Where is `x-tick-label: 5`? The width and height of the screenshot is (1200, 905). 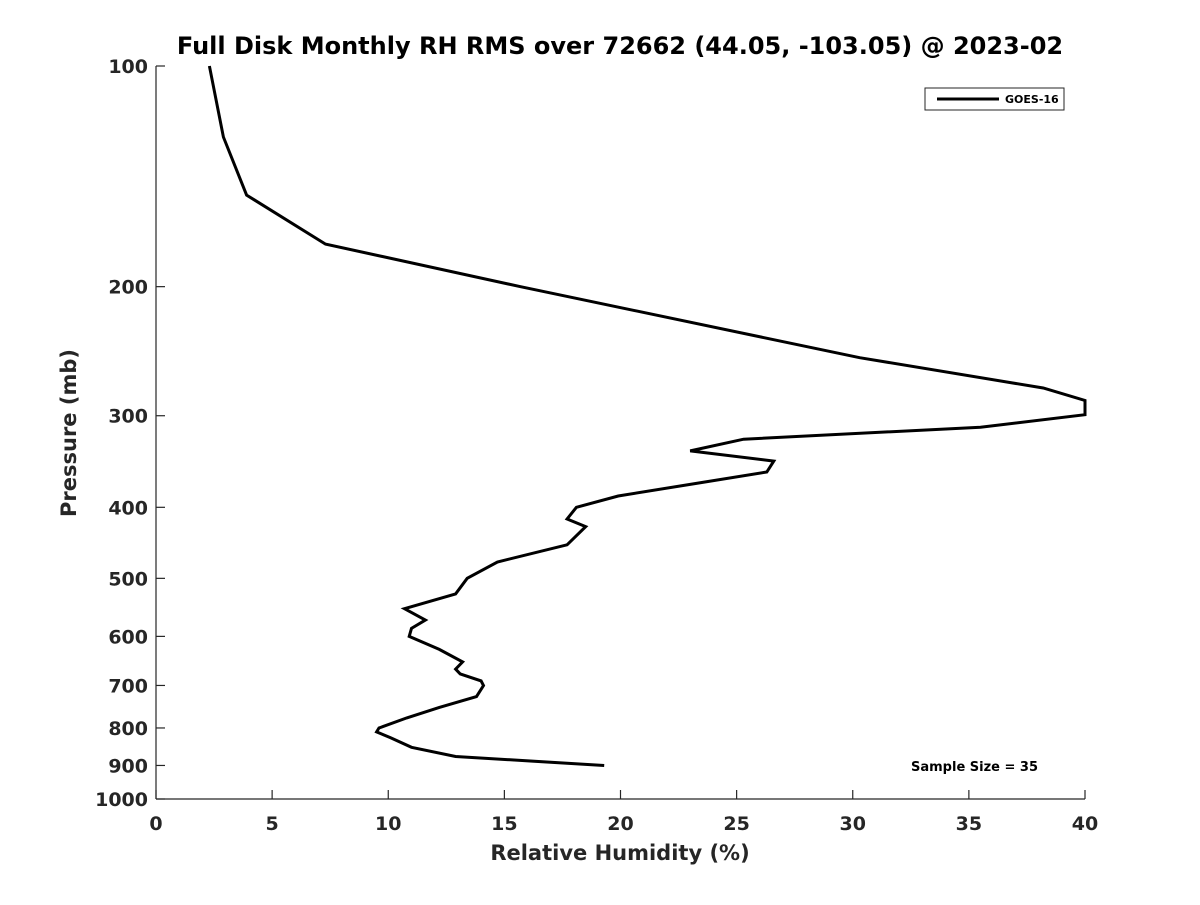 x-tick-label: 5 is located at coordinates (272, 824).